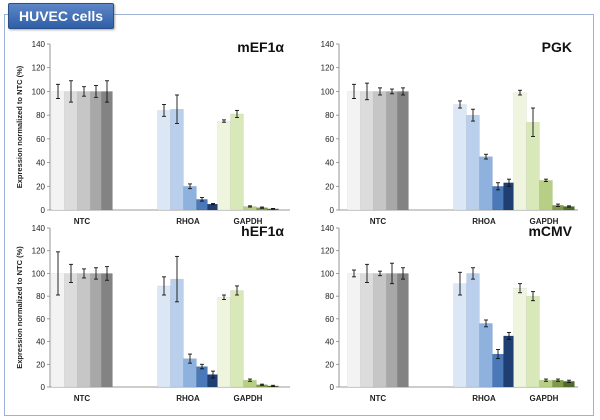  Describe the element at coordinates (61, 16) in the screenshot. I see `banner-label: HUVEC cells` at that location.